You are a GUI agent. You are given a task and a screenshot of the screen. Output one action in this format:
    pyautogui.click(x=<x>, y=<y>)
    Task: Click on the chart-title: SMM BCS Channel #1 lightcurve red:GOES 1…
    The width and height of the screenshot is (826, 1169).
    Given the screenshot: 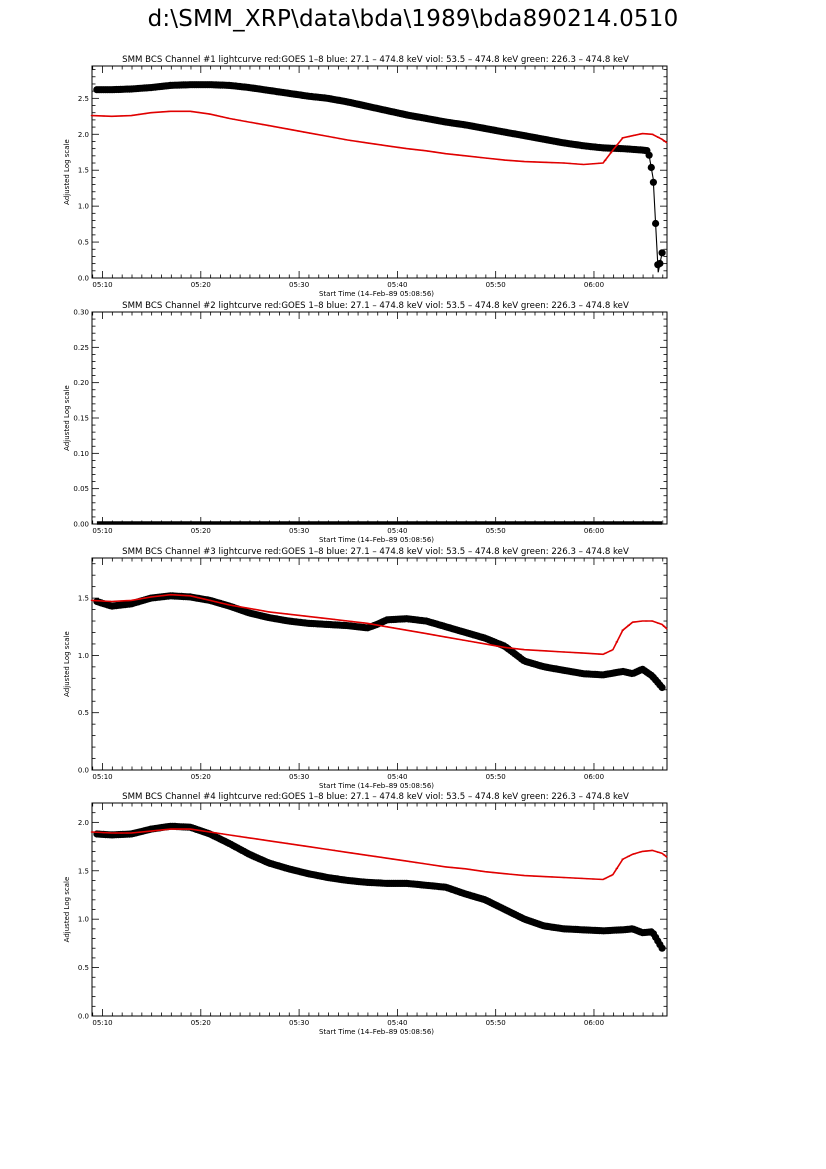 What is the action you would take?
    pyautogui.click(x=375, y=60)
    